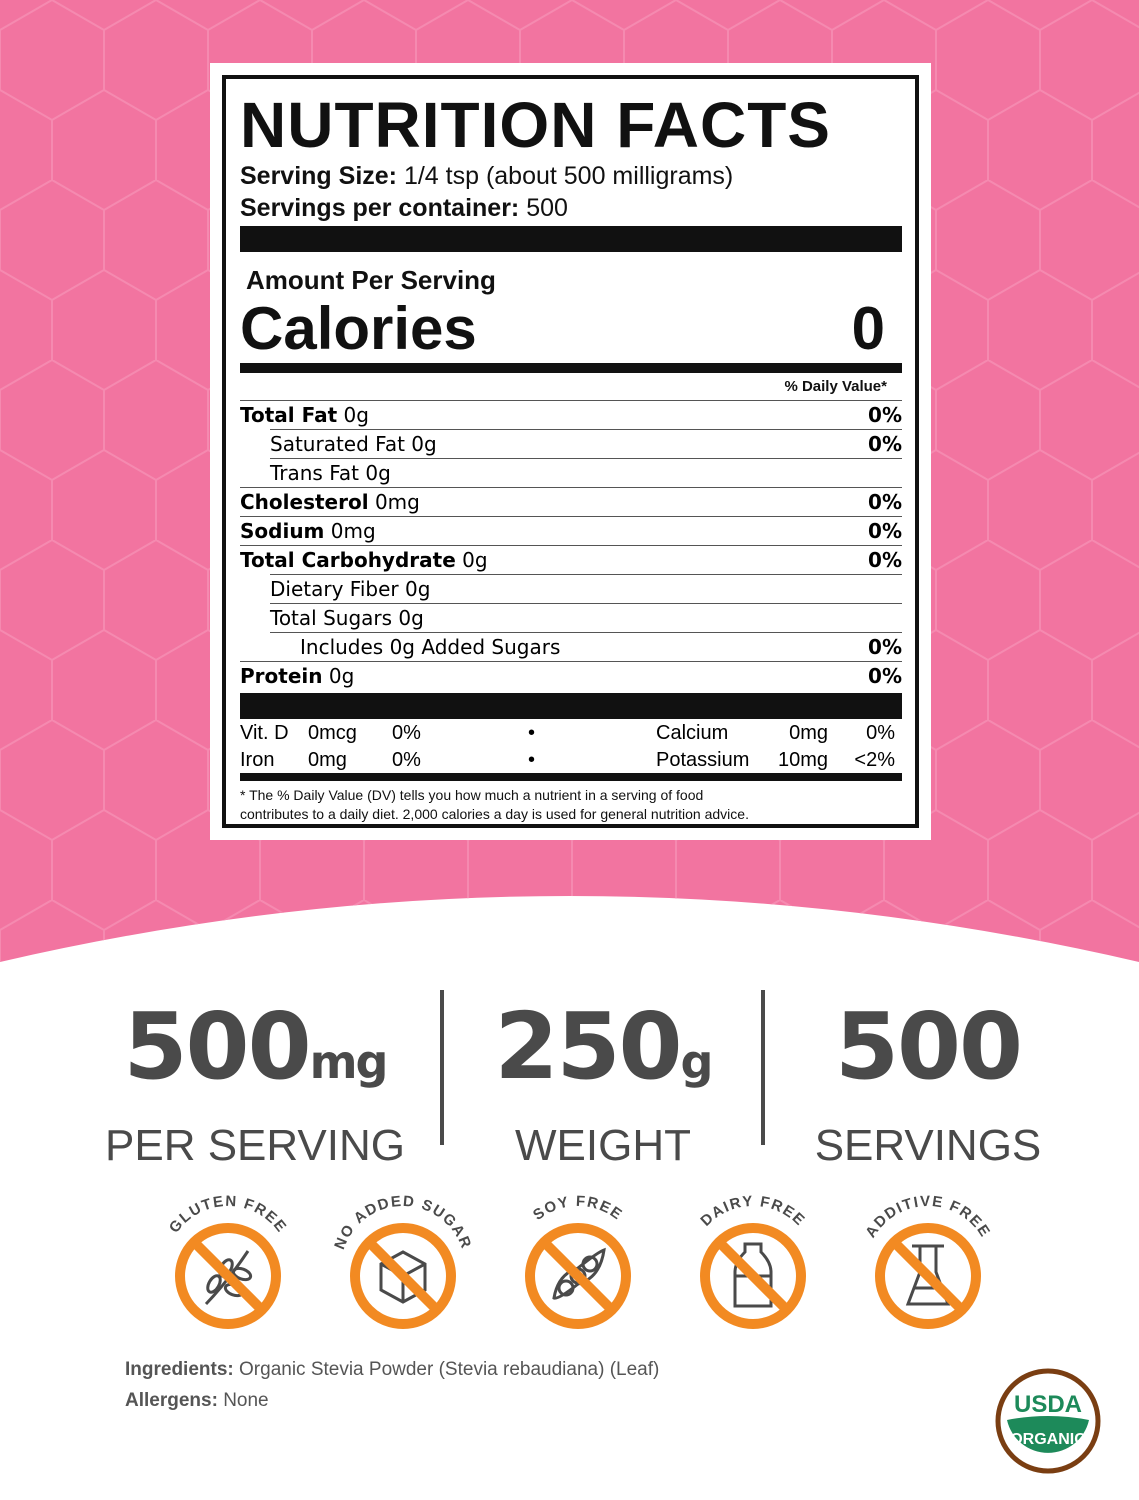  What do you see at coordinates (928, 1082) in the screenshot?
I see `stat-servings: 500 SERVINGS` at bounding box center [928, 1082].